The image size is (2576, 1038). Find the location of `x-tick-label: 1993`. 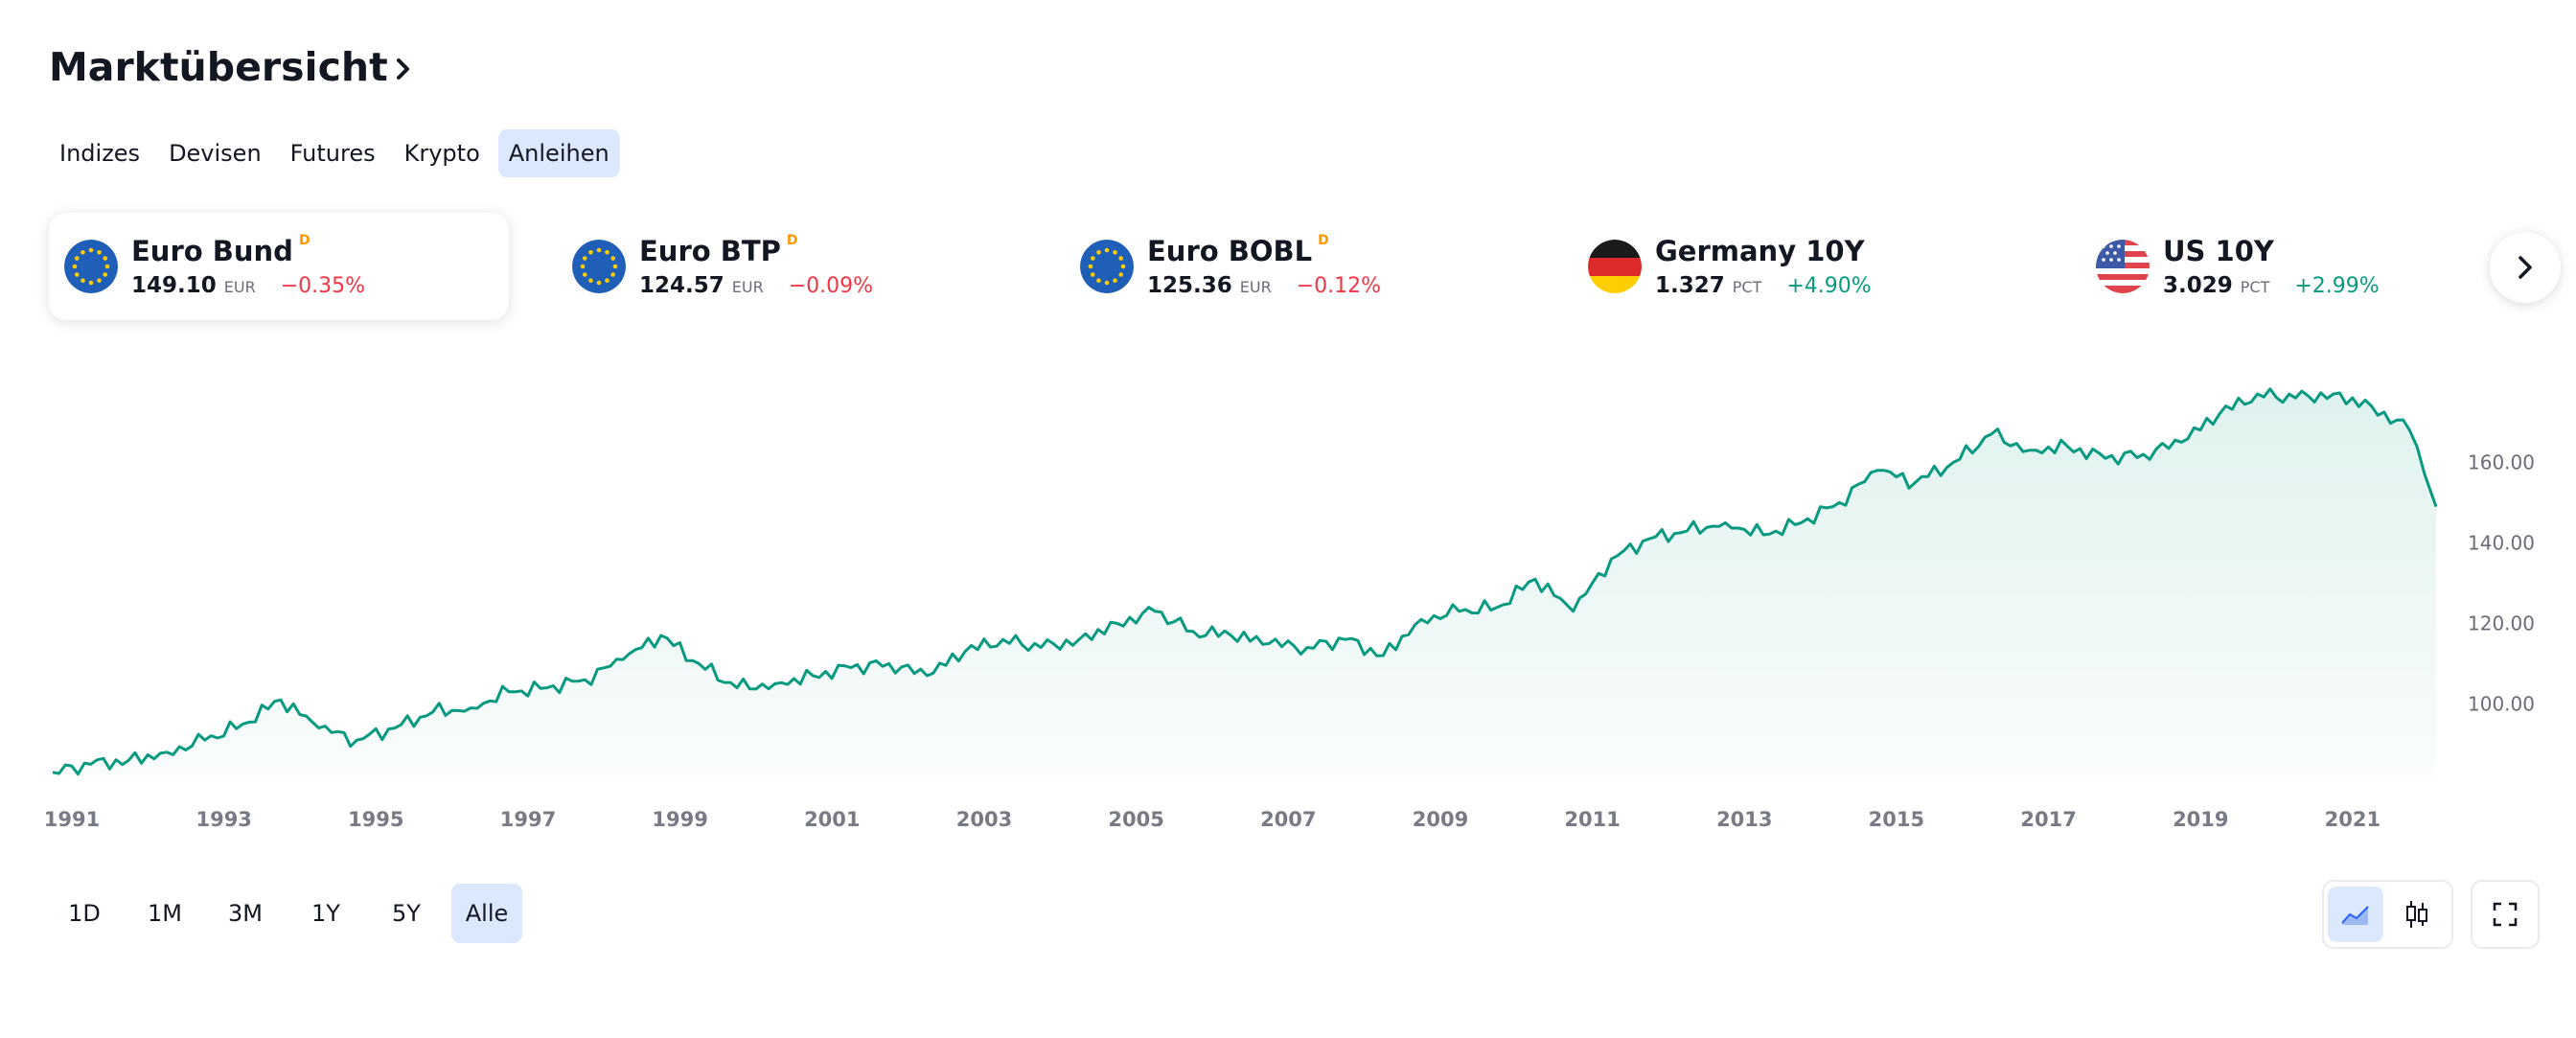

x-tick-label: 1993 is located at coordinates (223, 819).